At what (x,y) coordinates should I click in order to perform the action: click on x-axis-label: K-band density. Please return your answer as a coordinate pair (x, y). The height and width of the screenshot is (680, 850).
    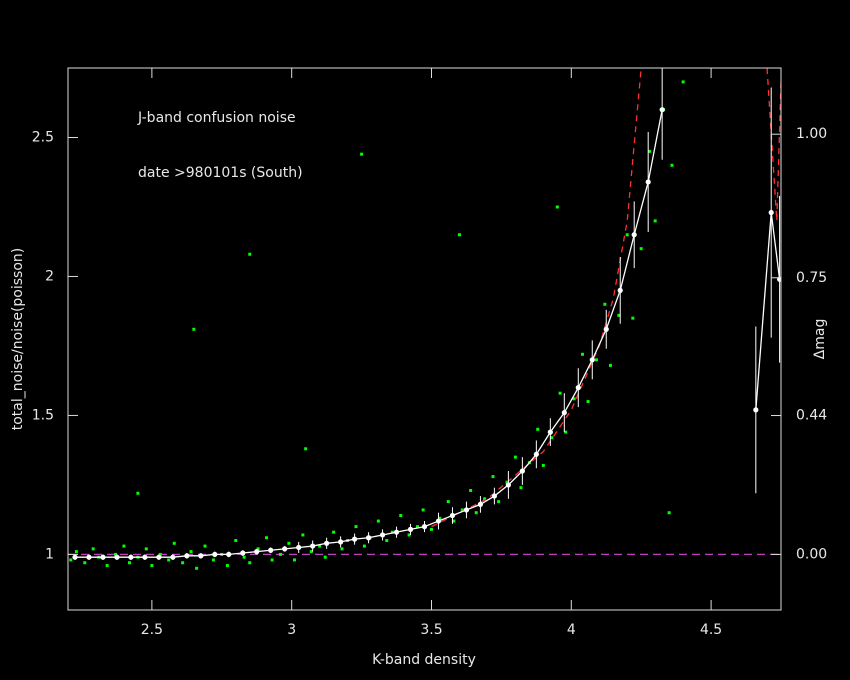
    Looking at the image, I should click on (424, 660).